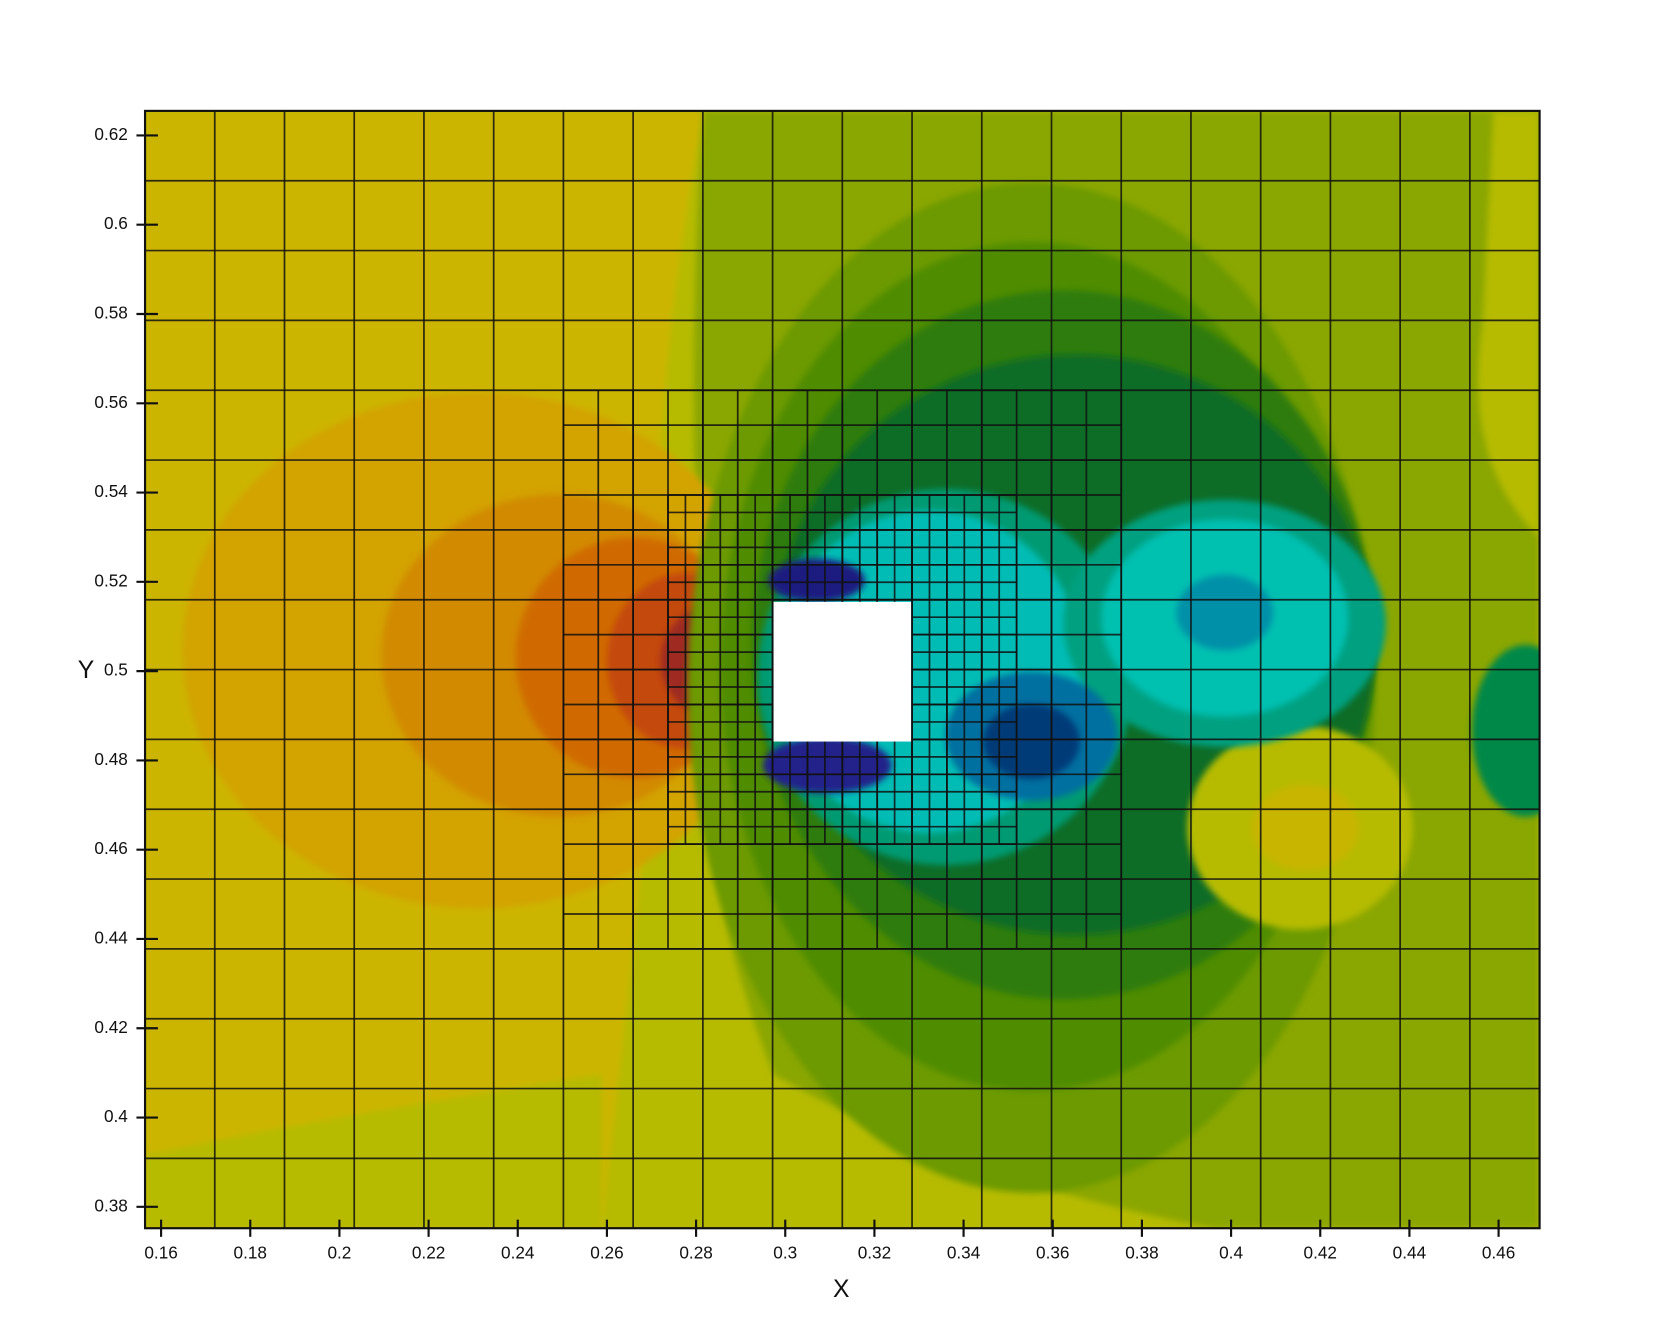  What do you see at coordinates (1141, 1253) in the screenshot?
I see `x-tick-label: 0.38` at bounding box center [1141, 1253].